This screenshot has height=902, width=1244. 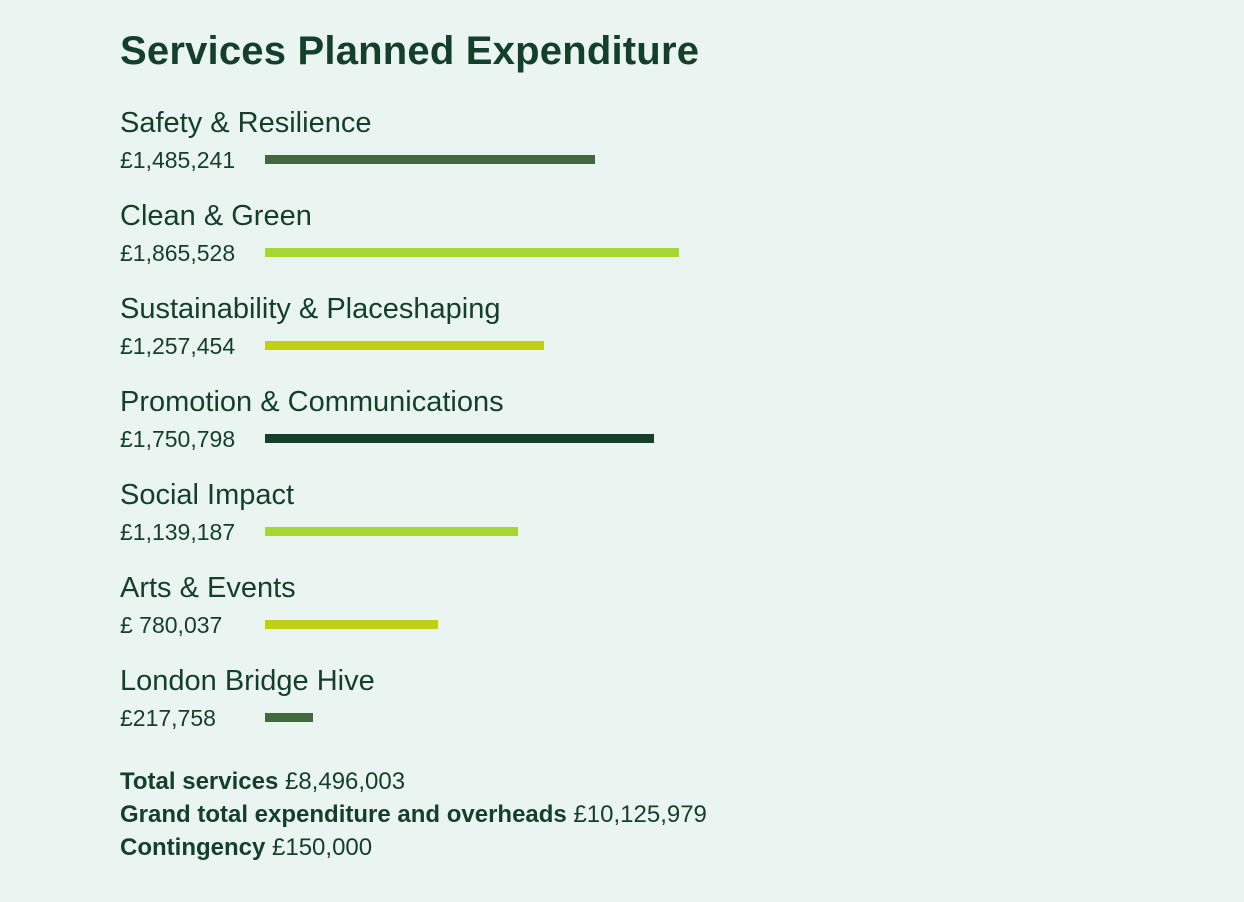 What do you see at coordinates (322, 847) in the screenshot?
I see `contingency-value: £150,000` at bounding box center [322, 847].